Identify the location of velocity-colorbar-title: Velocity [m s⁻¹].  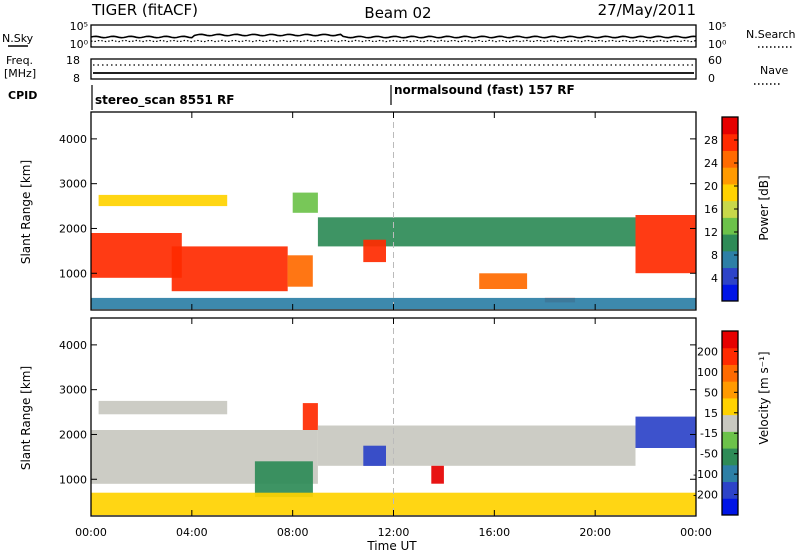
(764, 397).